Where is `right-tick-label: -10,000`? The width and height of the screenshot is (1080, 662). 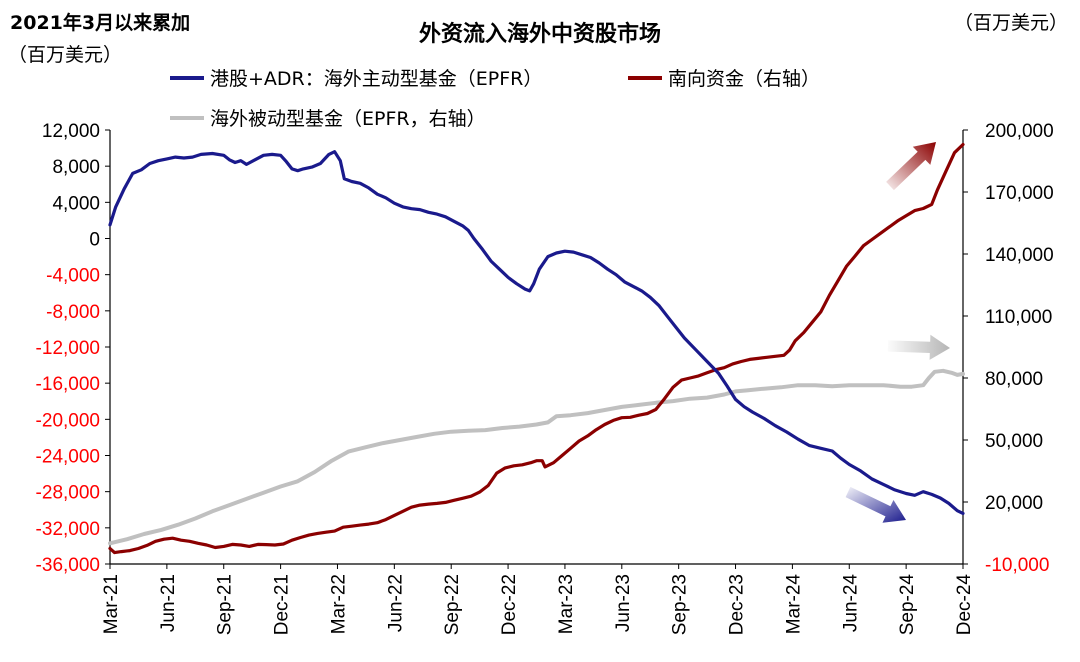 right-tick-label: -10,000 is located at coordinates (1017, 565).